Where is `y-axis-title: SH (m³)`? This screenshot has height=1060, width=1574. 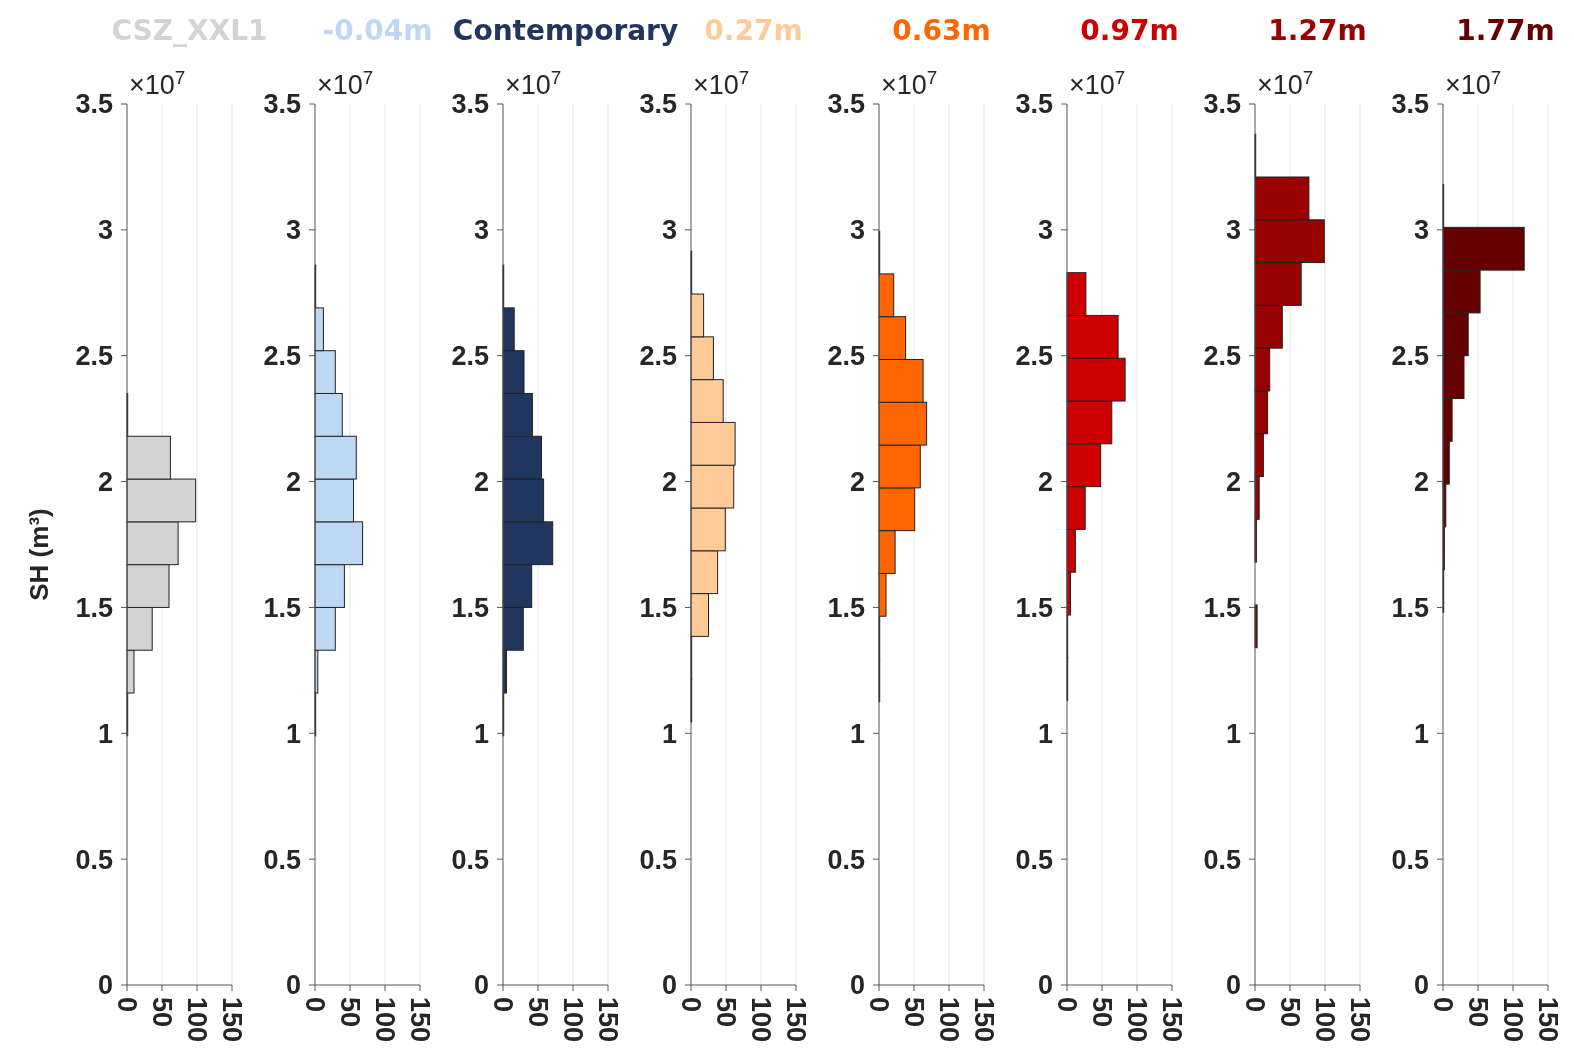 y-axis-title: SH (m³) is located at coordinates (39, 554).